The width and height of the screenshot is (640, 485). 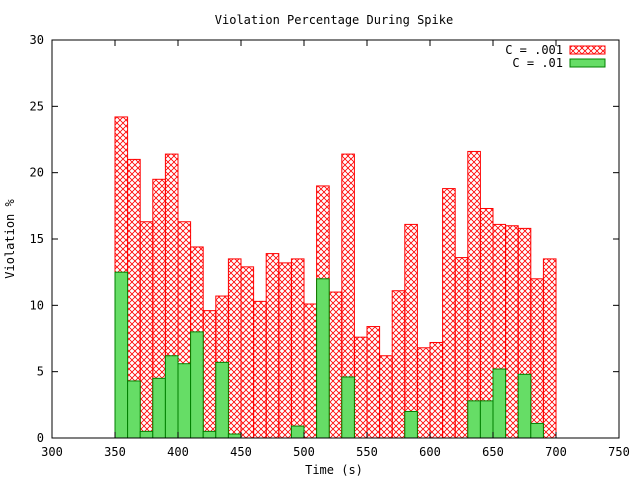 What do you see at coordinates (37, 40) in the screenshot?
I see `y-tick-label: 30` at bounding box center [37, 40].